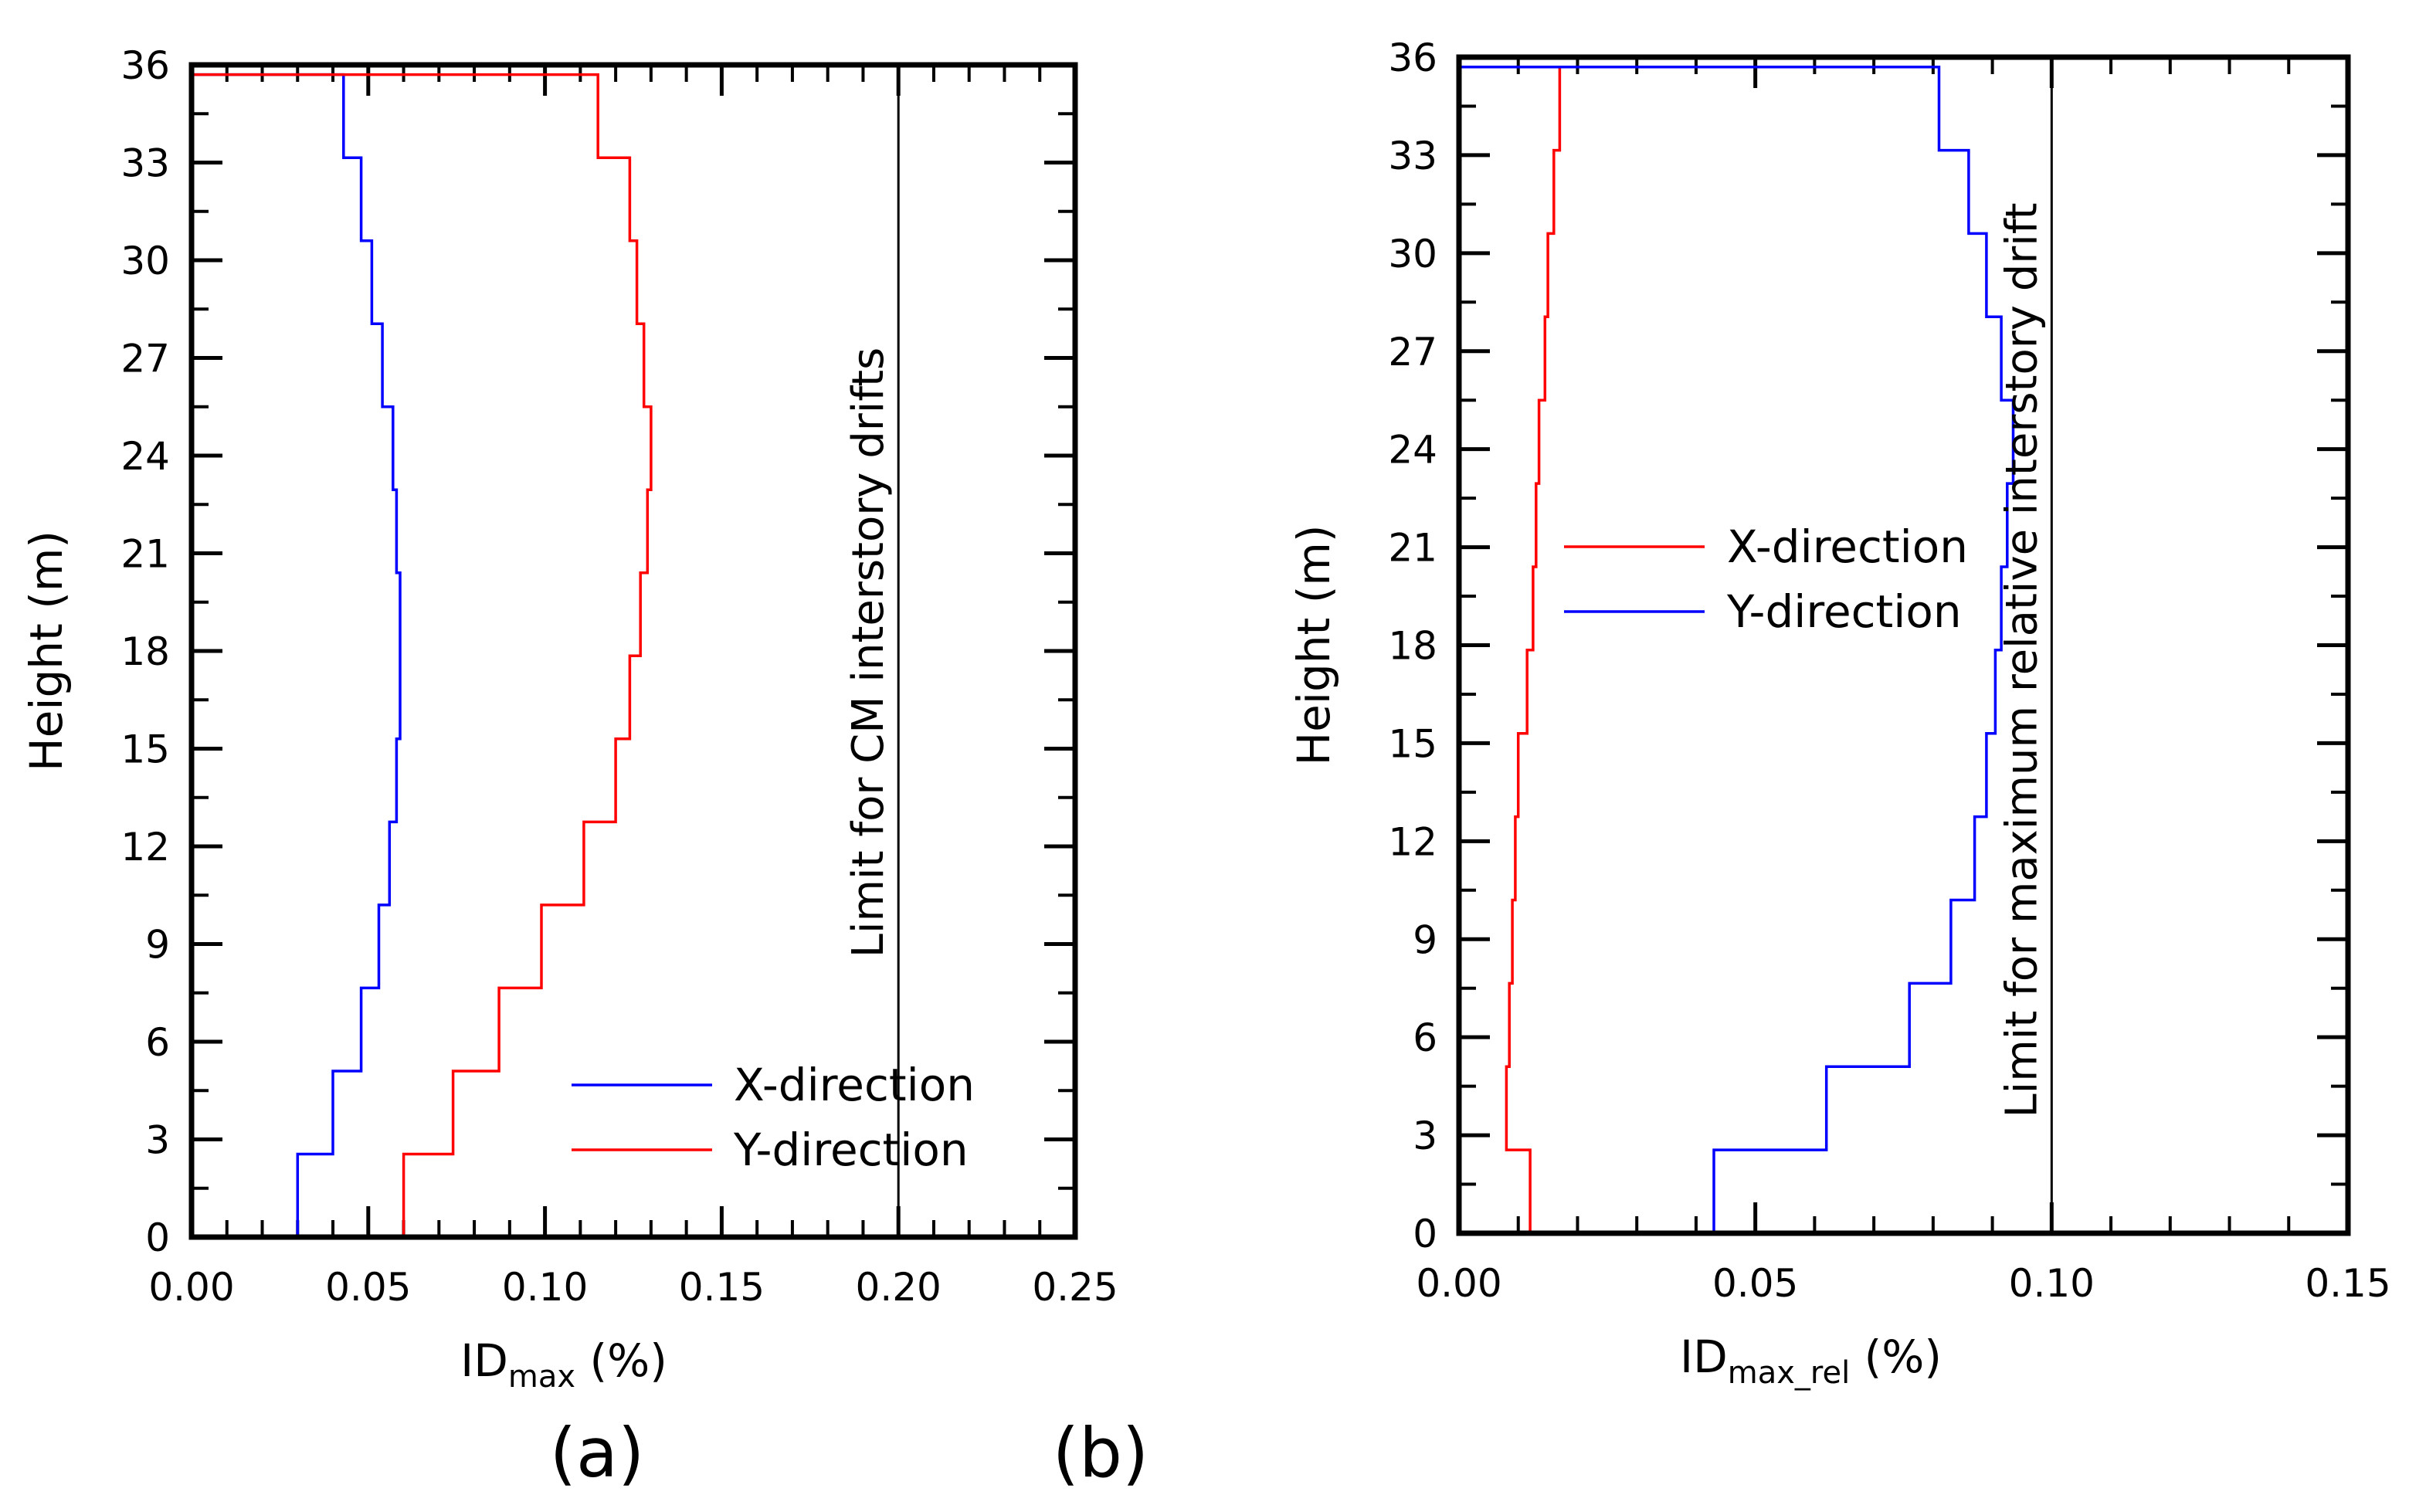  I want to click on x-axis-label-sub-a: max, so click(541, 1377).